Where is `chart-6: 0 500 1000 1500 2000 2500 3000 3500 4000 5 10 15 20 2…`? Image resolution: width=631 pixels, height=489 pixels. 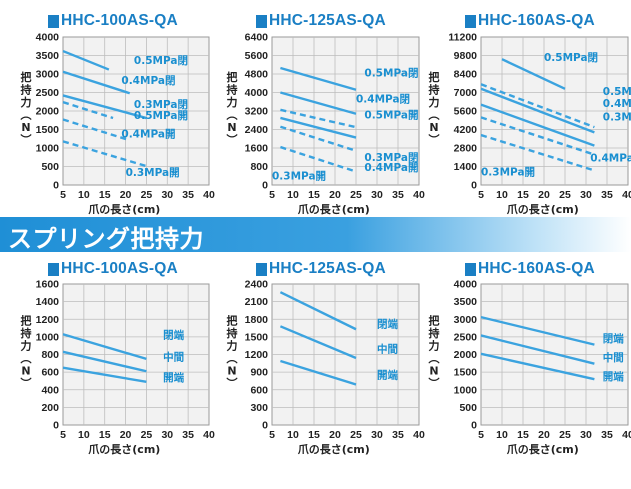
chart-6: 0 500 1000 1500 2000 2500 3000 3500 4000 5 10 15 20 2… is located at coordinates (529, 368).